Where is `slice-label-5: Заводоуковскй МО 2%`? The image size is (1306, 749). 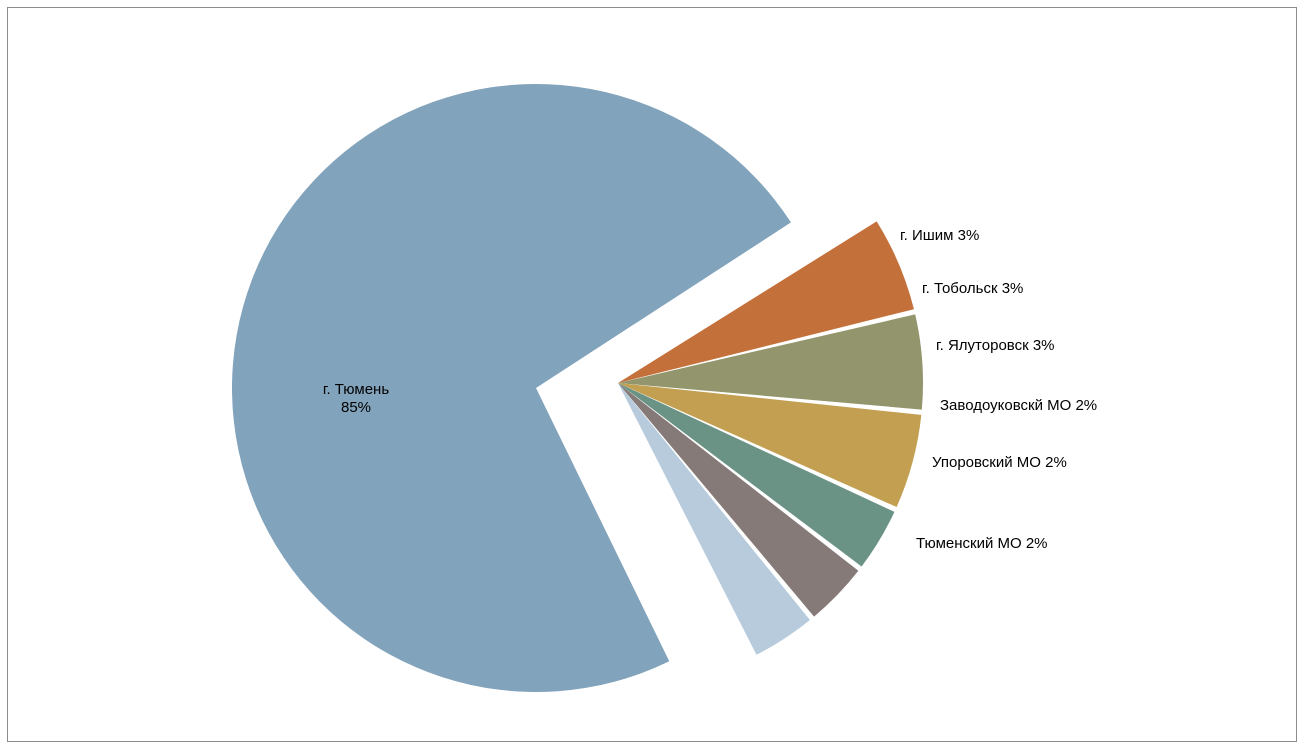
slice-label-5: Заводоуковскй МО 2% is located at coordinates (1018, 405).